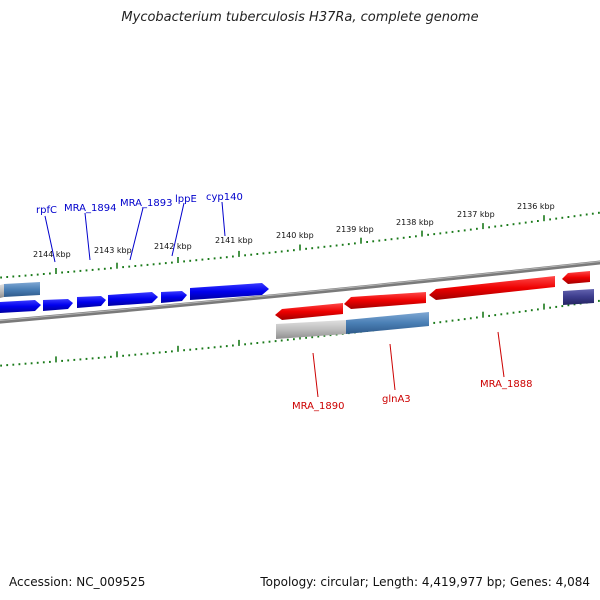 Image resolution: width=600 pixels, height=600 pixels. Describe the element at coordinates (135, 232) in the screenshot. I see `forward-gene-leaders` at that location.